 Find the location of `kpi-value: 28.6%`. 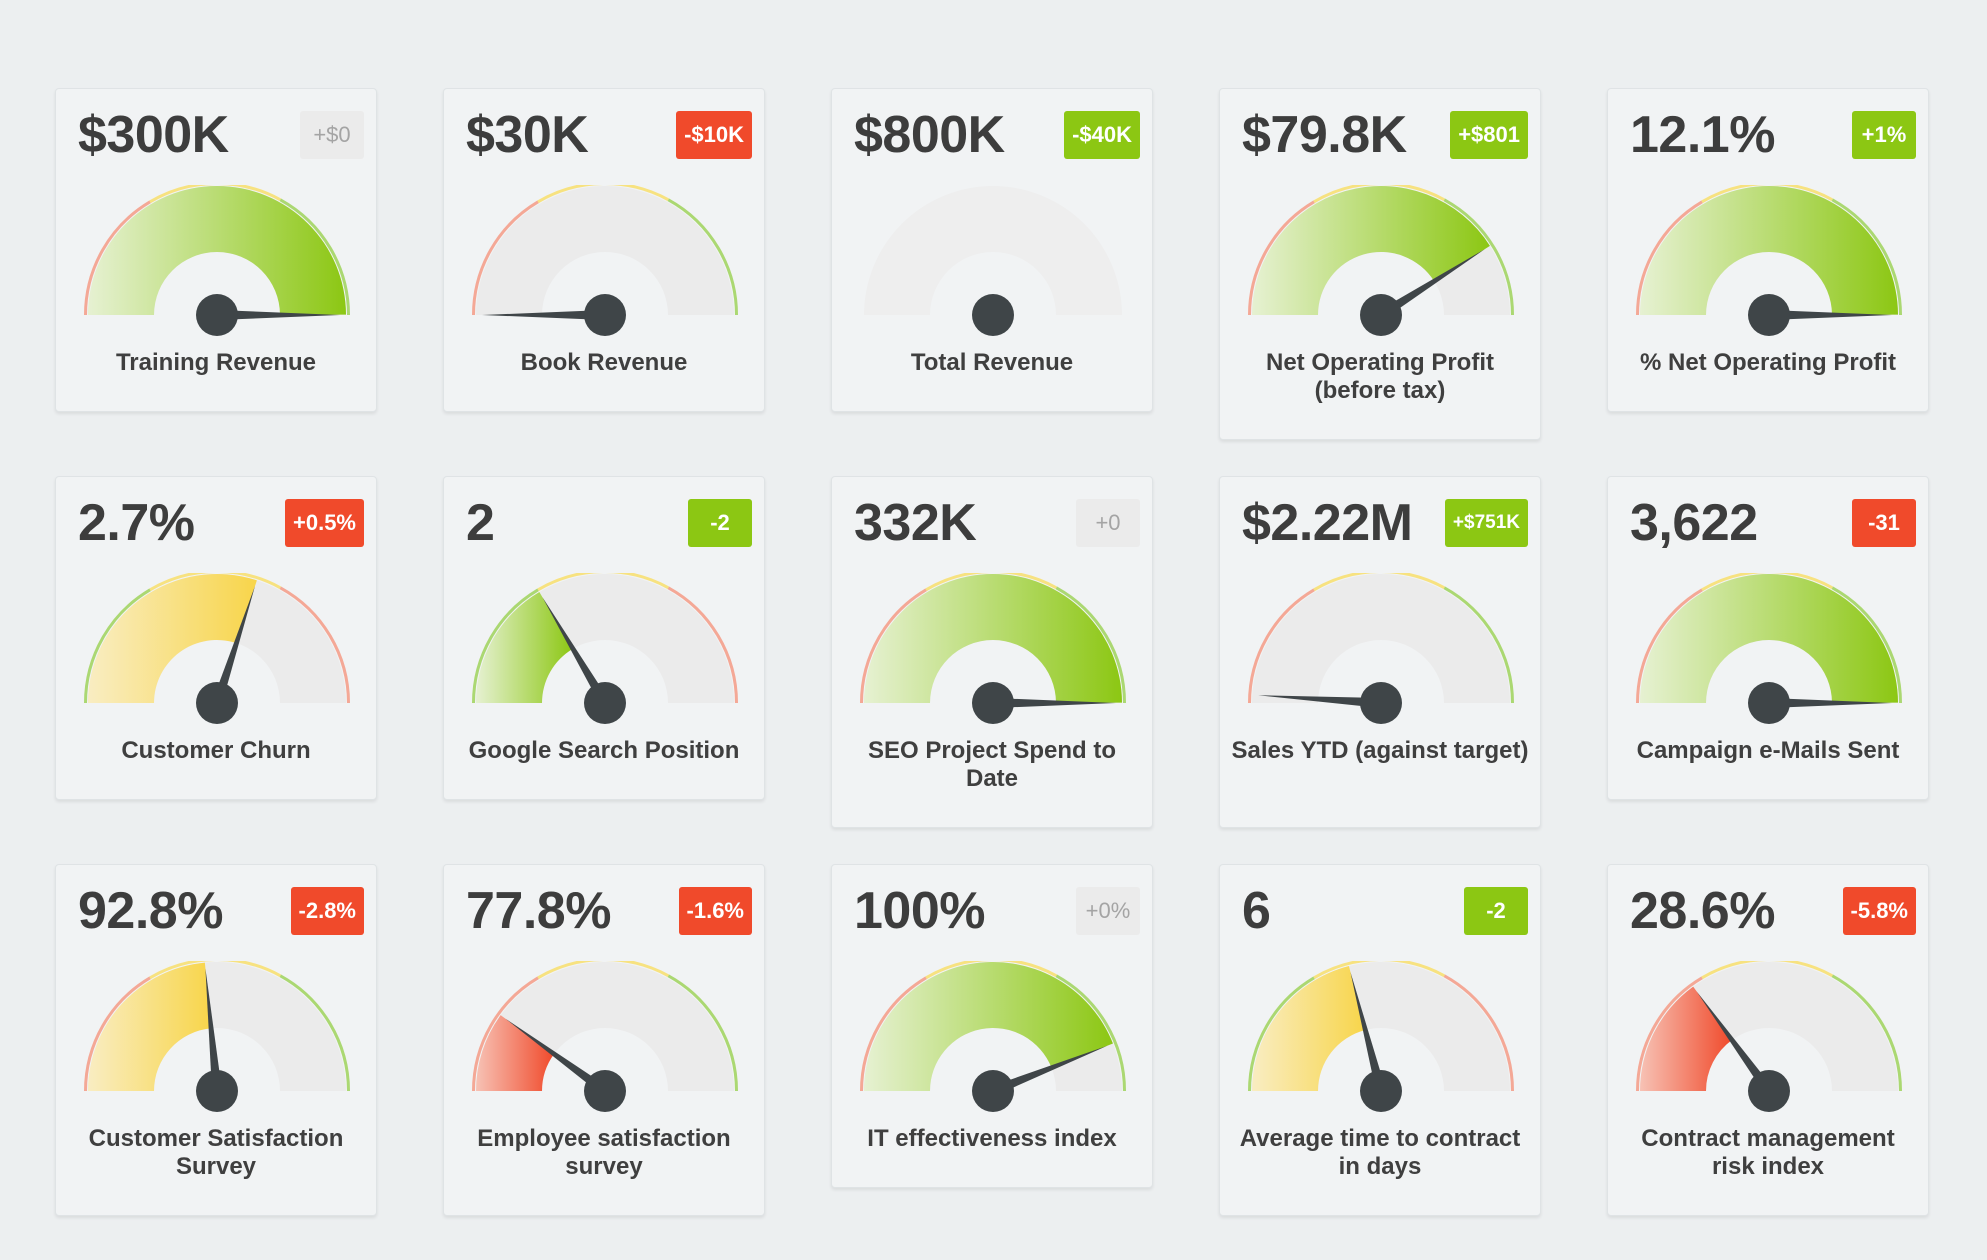

kpi-value: 28.6% is located at coordinates (1702, 911).